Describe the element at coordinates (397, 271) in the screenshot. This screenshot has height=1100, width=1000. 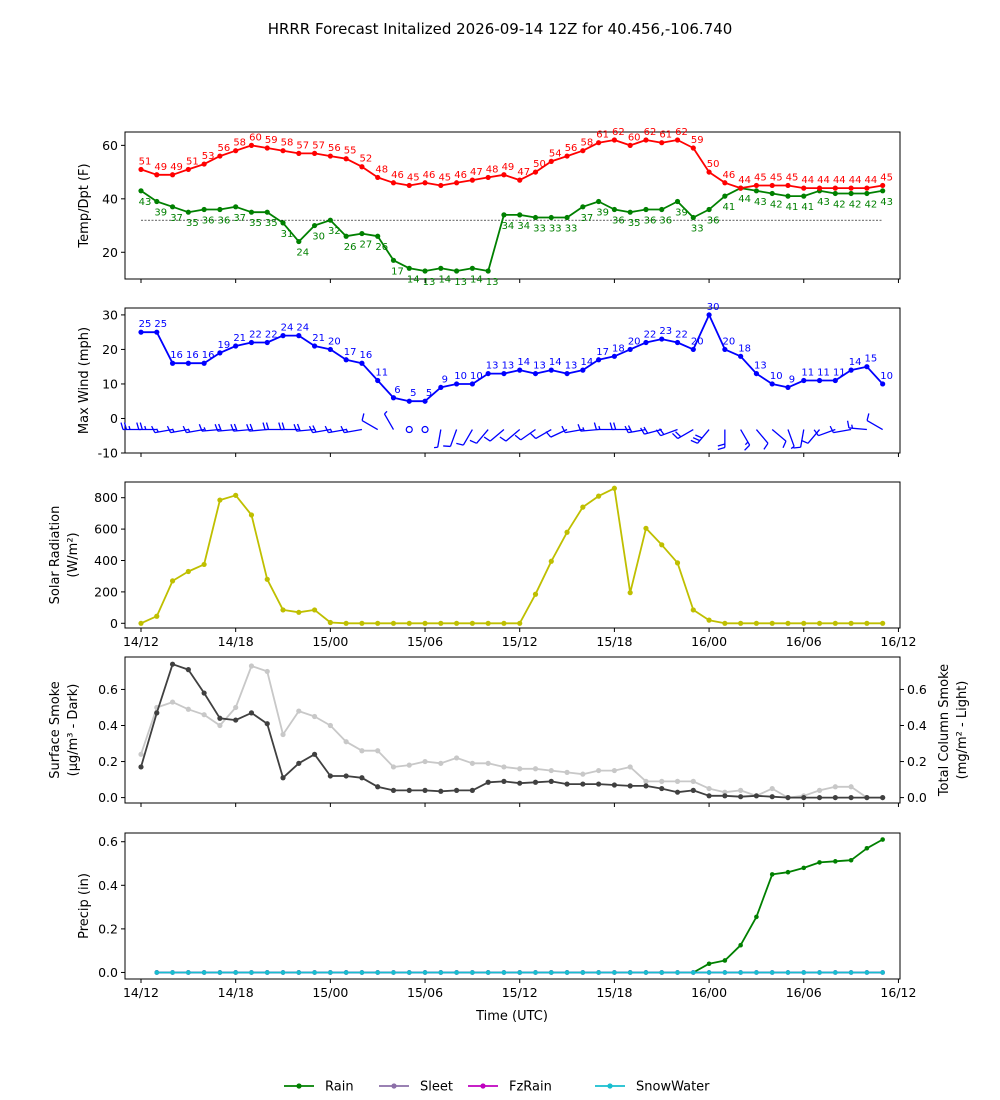
I see `dewpoint-data-label: 17` at that location.